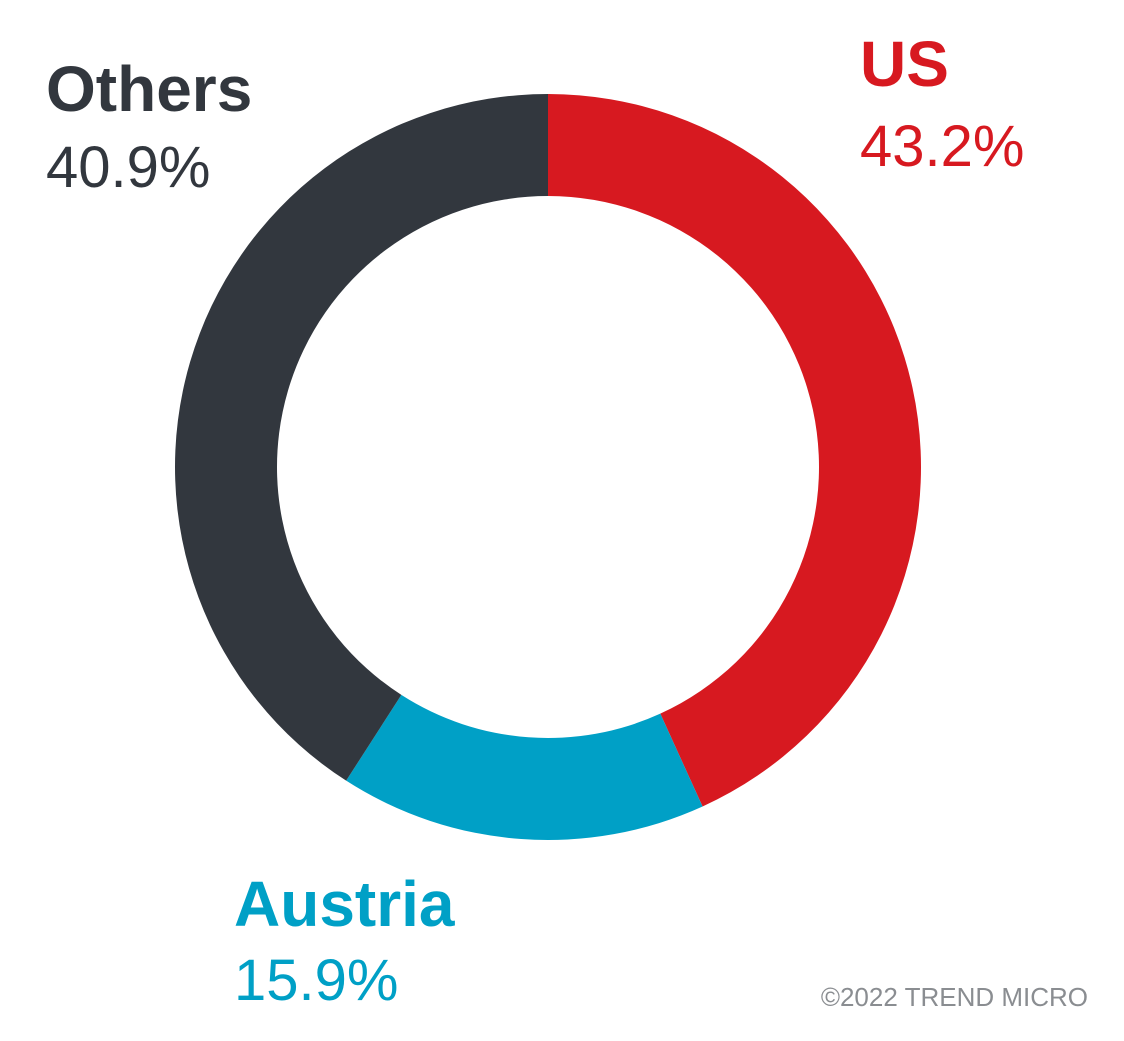  I want to click on slice-value-label: 15.9%, so click(316, 980).